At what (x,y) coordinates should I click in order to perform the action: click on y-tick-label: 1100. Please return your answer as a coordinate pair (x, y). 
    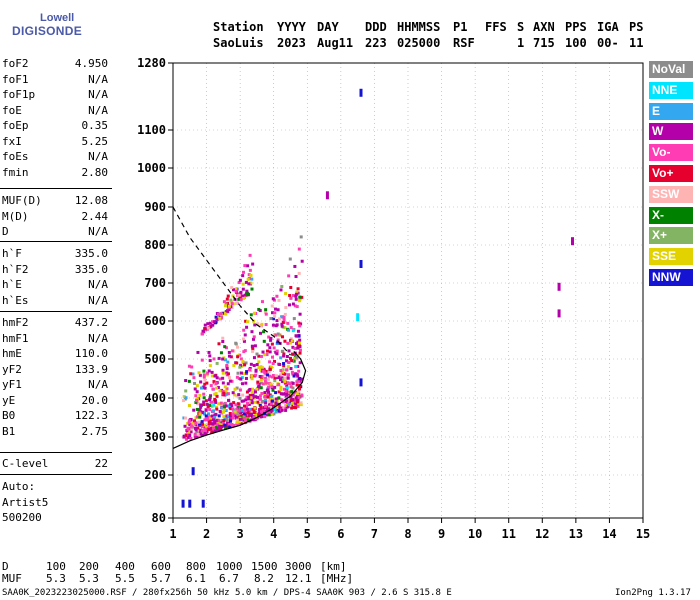
    Looking at the image, I should click on (151, 130).